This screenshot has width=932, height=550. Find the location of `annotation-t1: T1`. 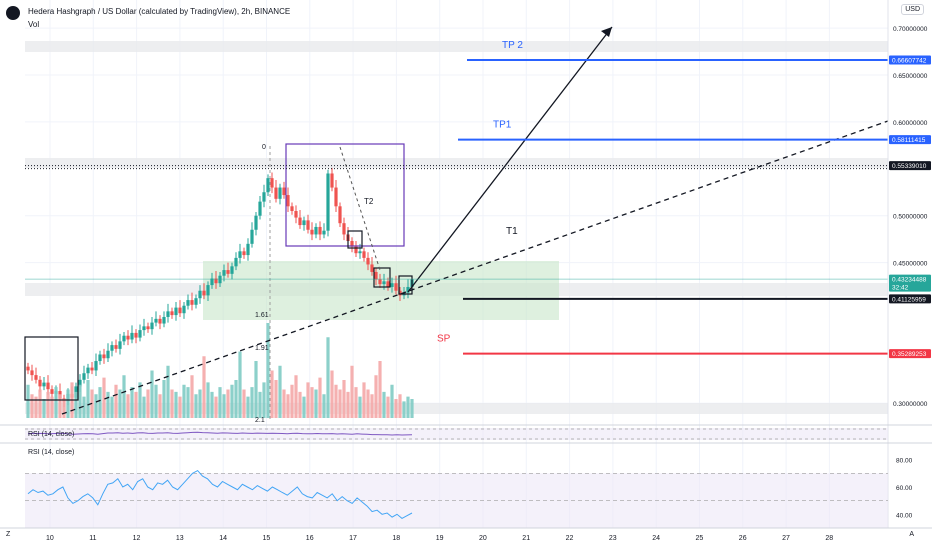

annotation-t1: T1 is located at coordinates (512, 231).